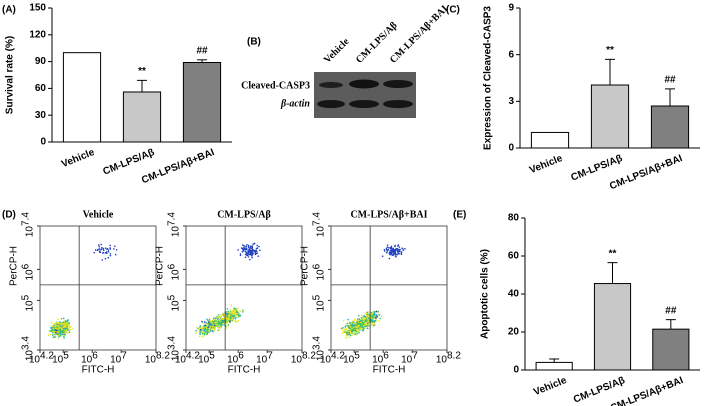  Describe the element at coordinates (546, 164) in the screenshot. I see `x-tick-label: Vehicle` at that location.